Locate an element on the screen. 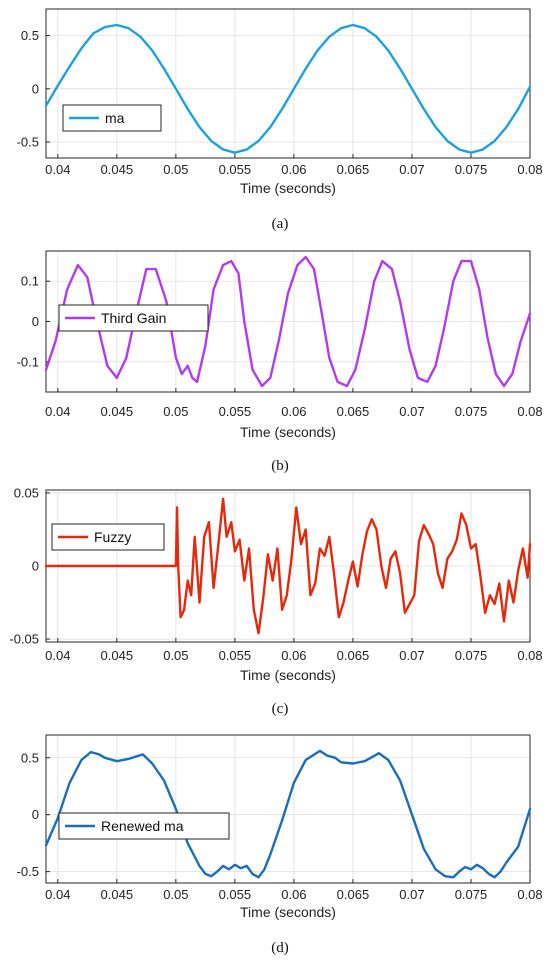  panel-caption: (a) is located at coordinates (280, 224).